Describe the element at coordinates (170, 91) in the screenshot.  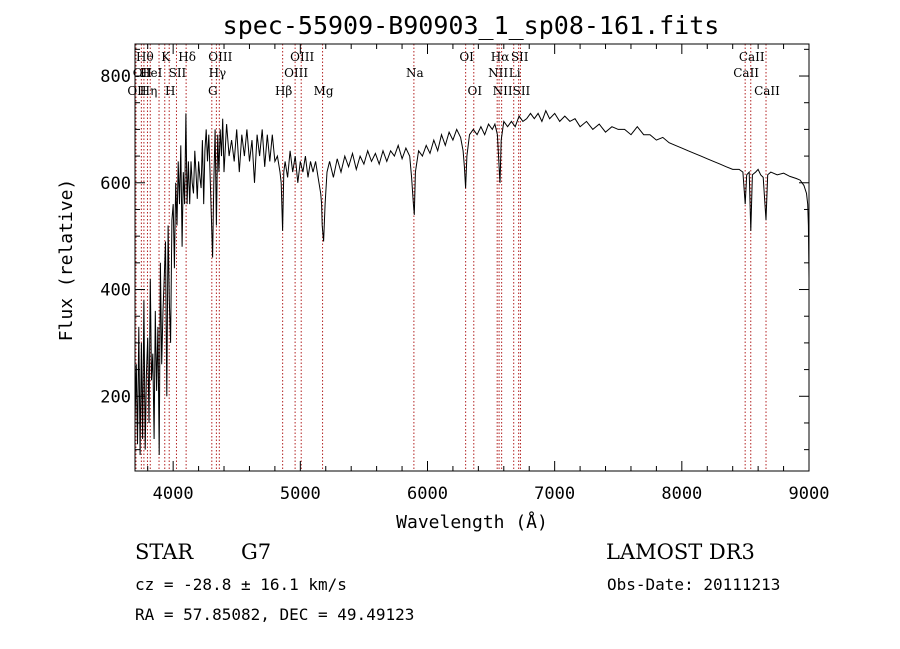
I see `line-label: H` at that location.